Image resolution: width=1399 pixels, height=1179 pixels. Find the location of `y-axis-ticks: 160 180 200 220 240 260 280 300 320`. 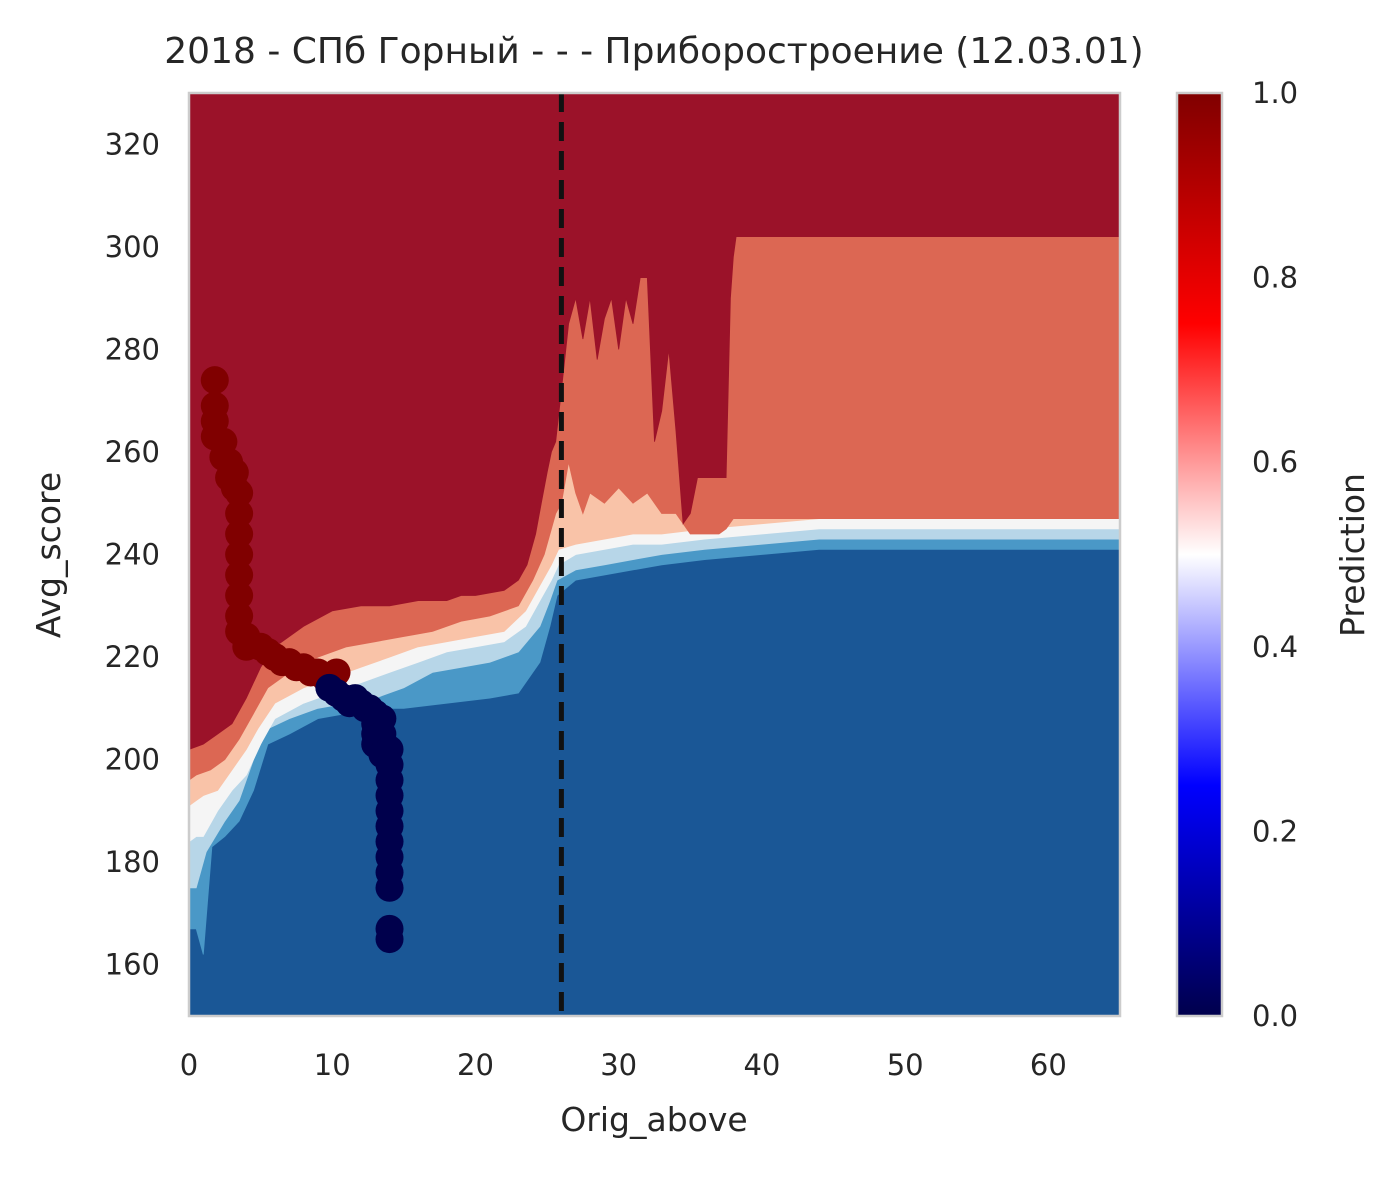

y-axis-ticks: 160 180 200 220 240 260 280 300 320 is located at coordinates (132, 554).